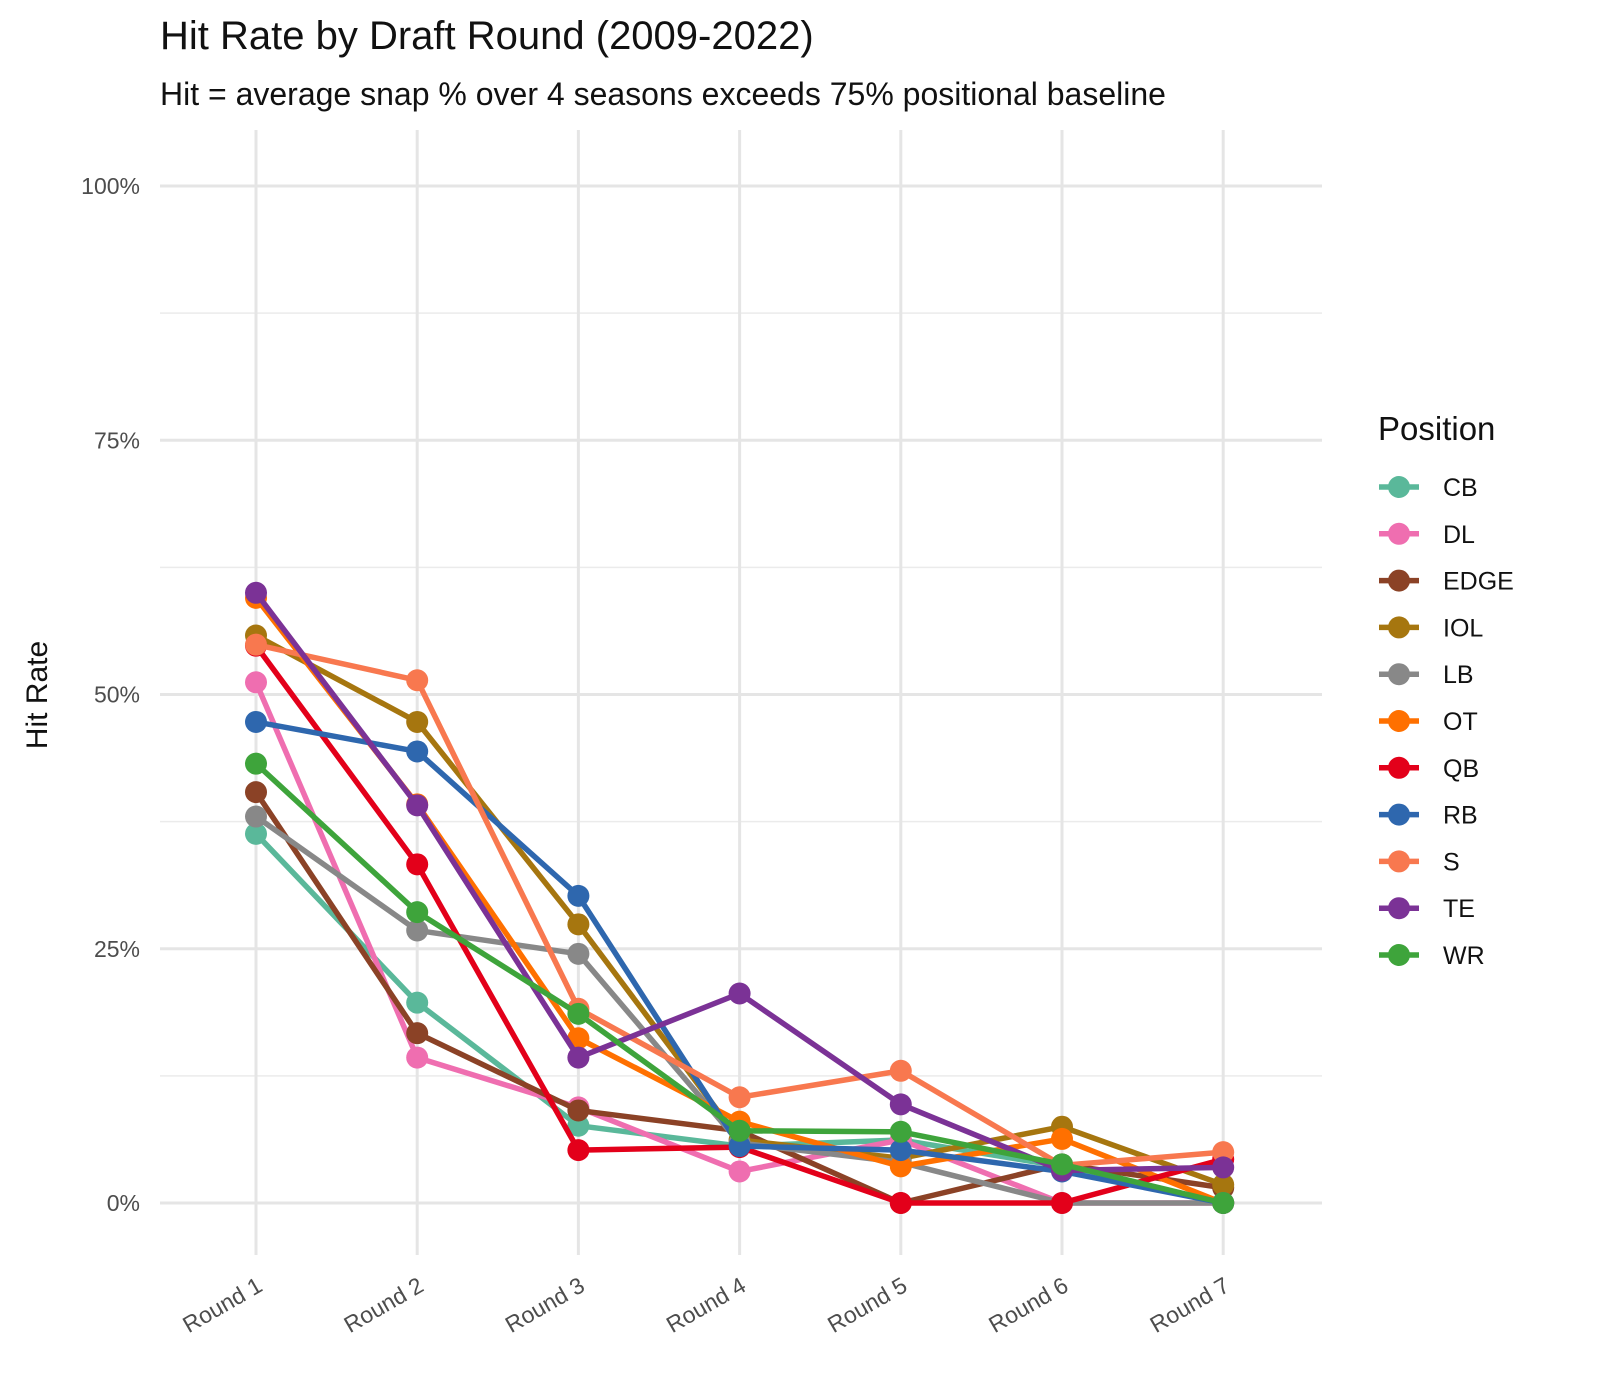 This screenshot has height=1400, width=1600. What do you see at coordinates (117, 440) in the screenshot?
I see `y-tick-label: 75%` at bounding box center [117, 440].